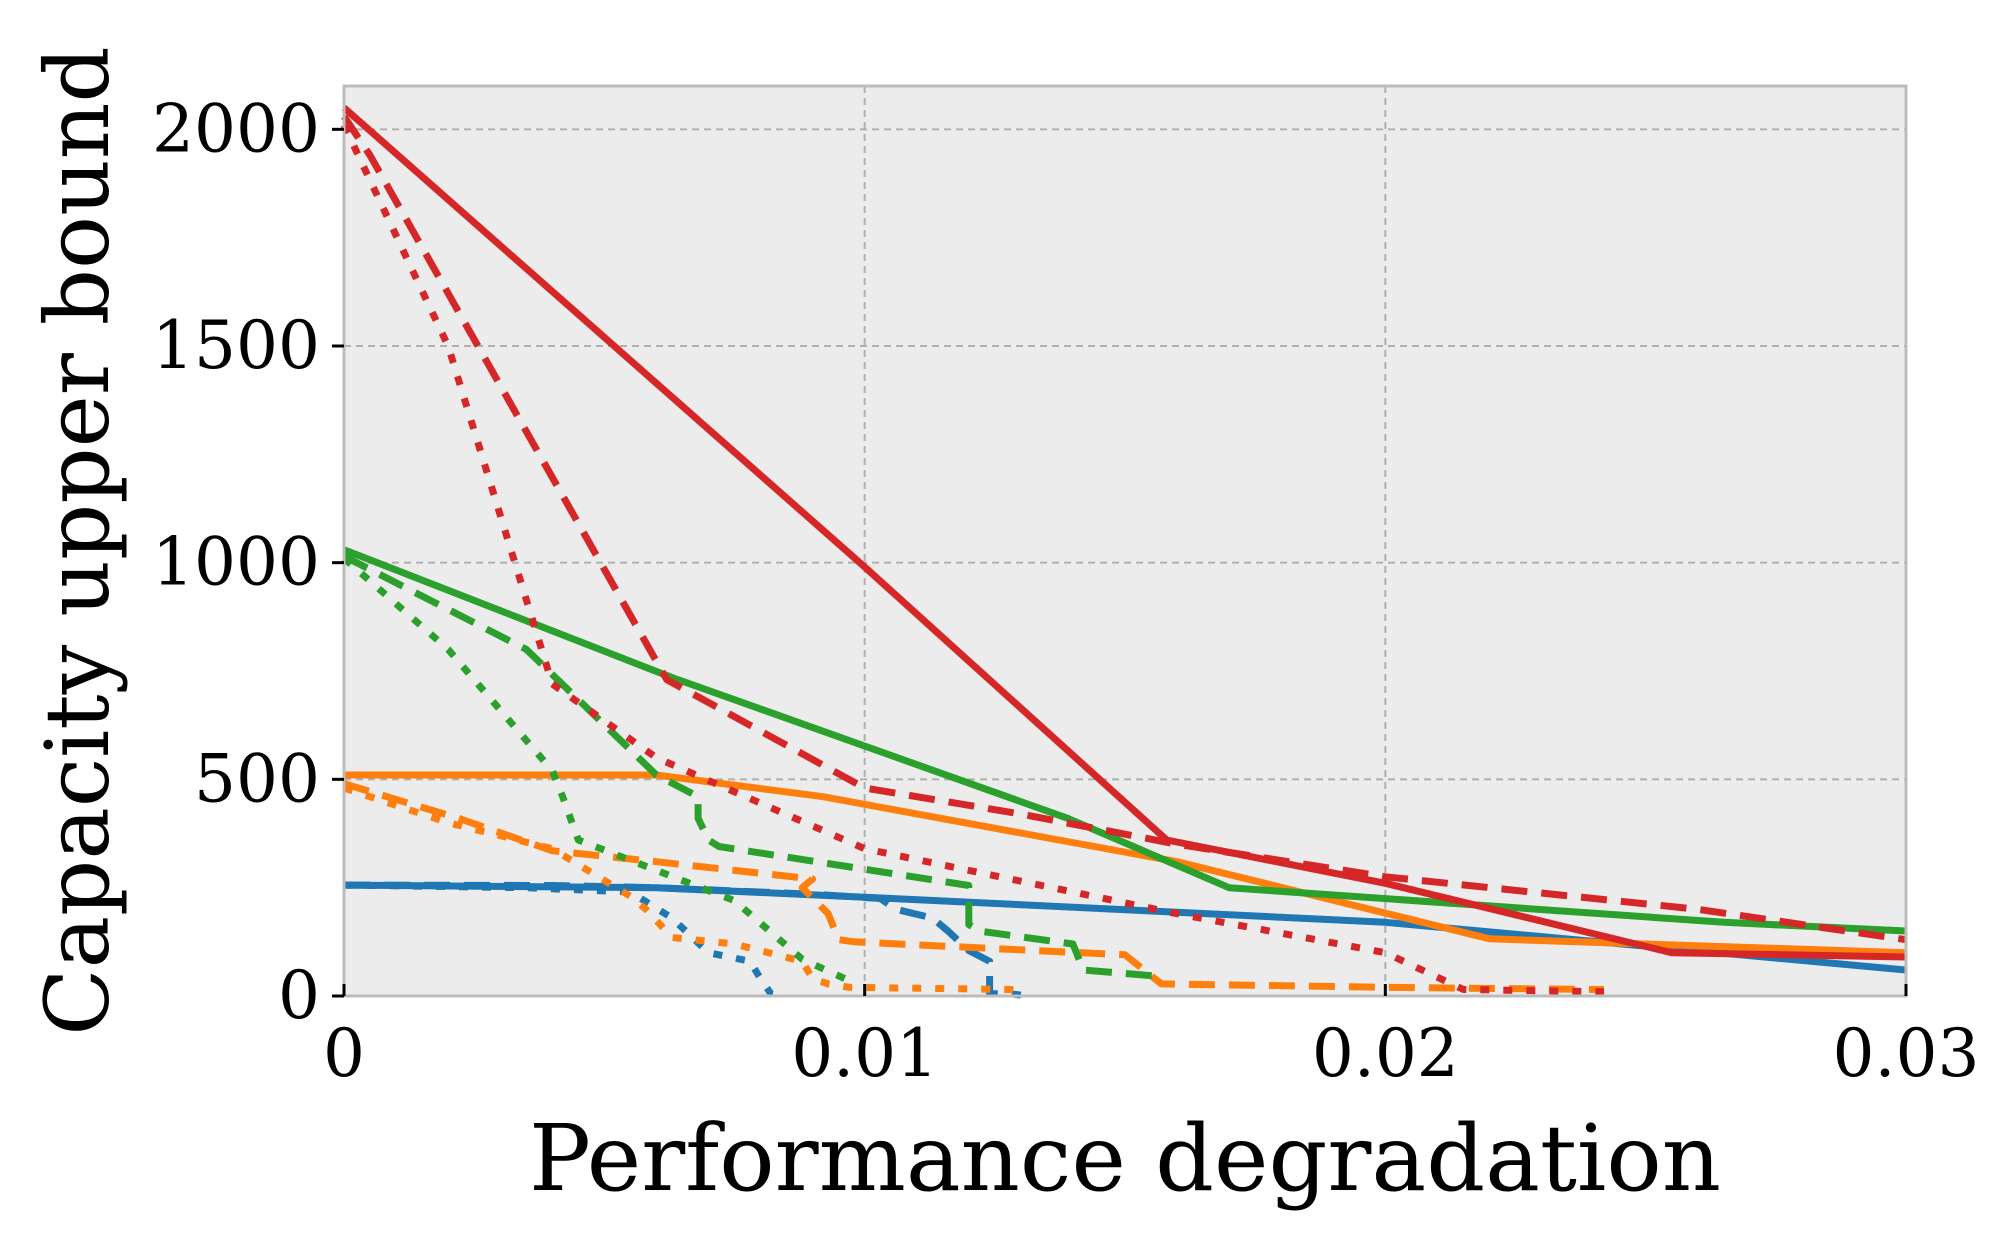  What do you see at coordinates (257, 778) in the screenshot?
I see `y-tick-label: 500` at bounding box center [257, 778].